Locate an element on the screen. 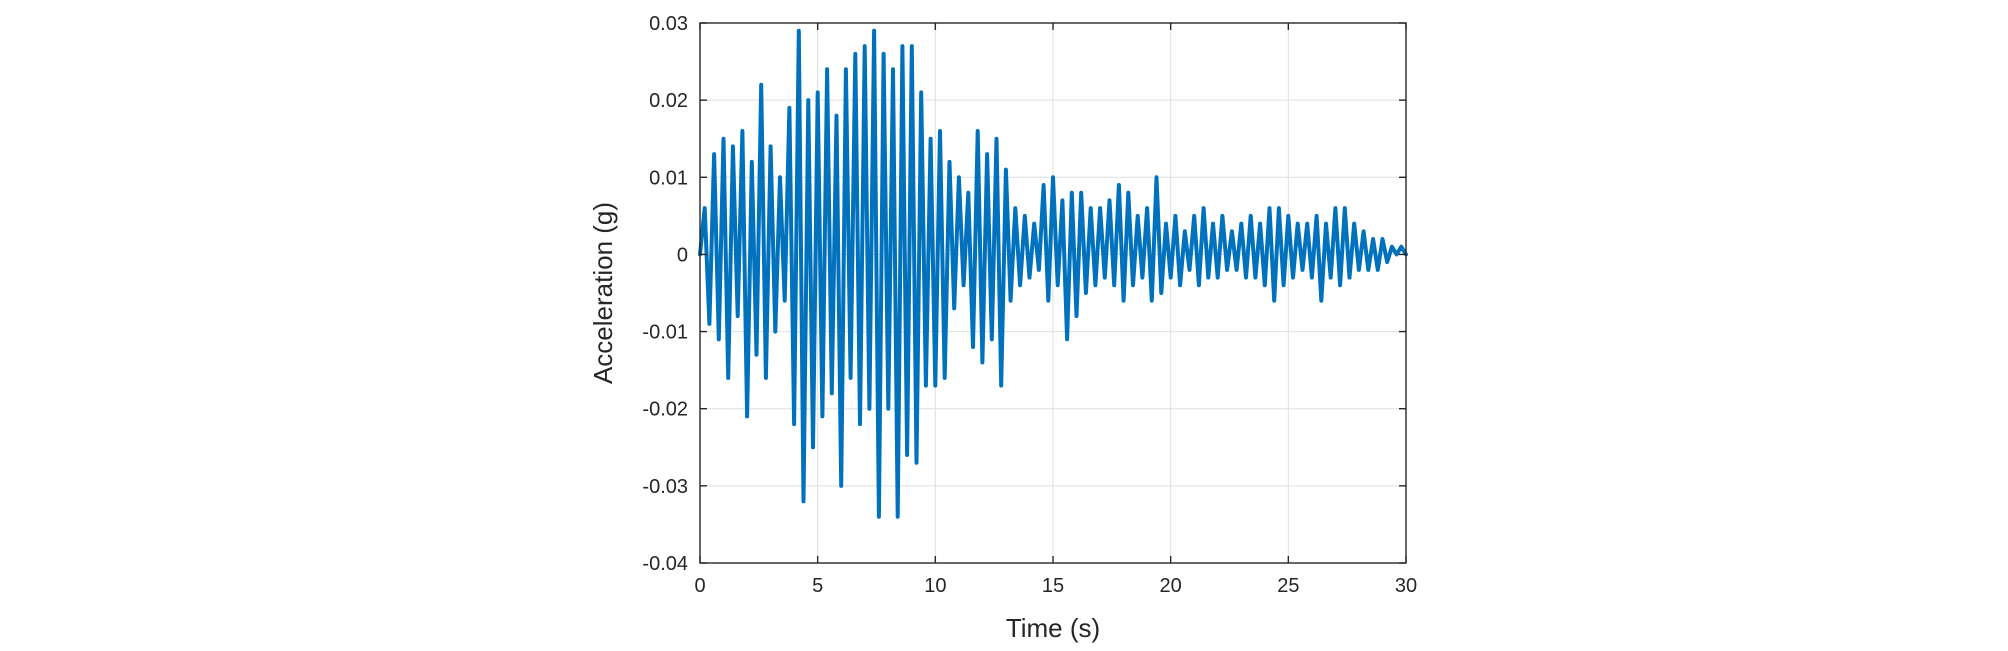 The image size is (2008, 651). y-axis-title: Acceleration (g) is located at coordinates (603, 293).